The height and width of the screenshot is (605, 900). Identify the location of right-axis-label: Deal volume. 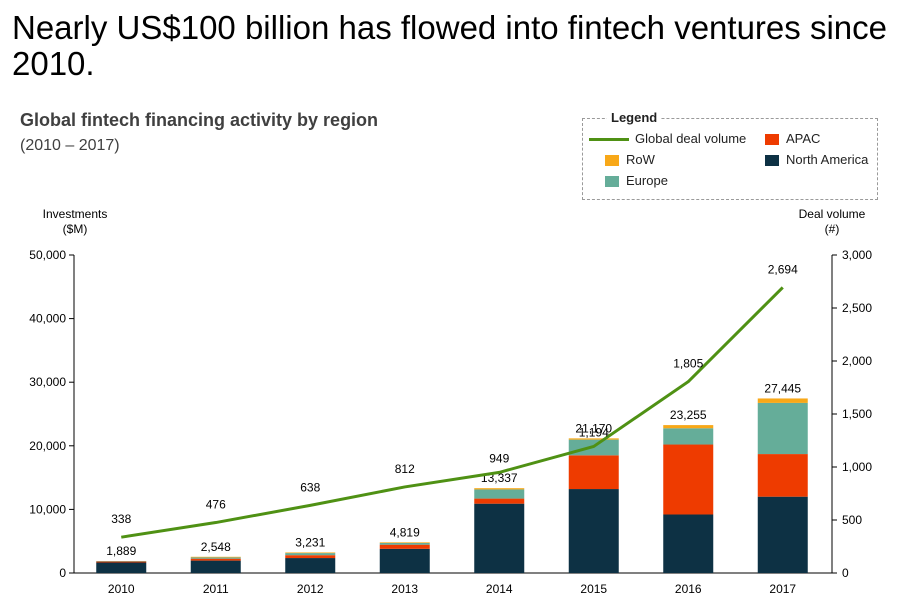
(832, 214).